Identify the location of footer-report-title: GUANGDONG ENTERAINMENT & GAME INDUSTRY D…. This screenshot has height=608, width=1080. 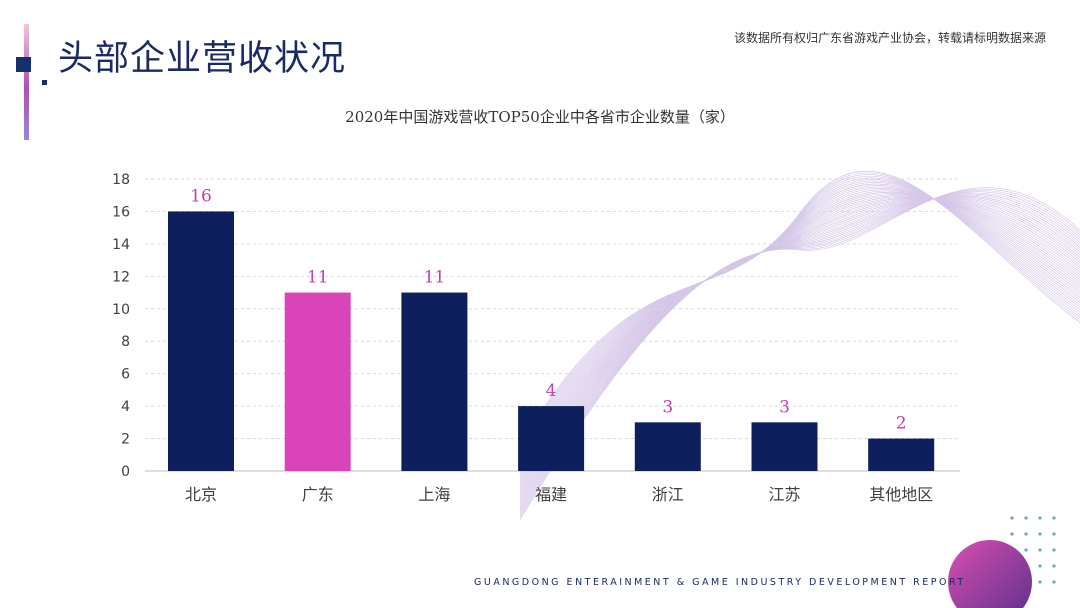
(720, 582).